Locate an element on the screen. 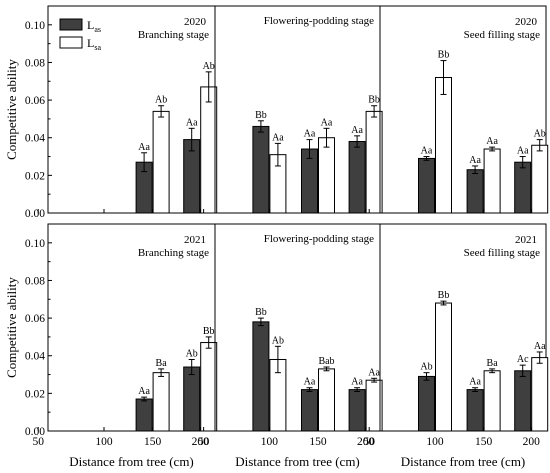  legend-swatch-las is located at coordinates (71, 24).